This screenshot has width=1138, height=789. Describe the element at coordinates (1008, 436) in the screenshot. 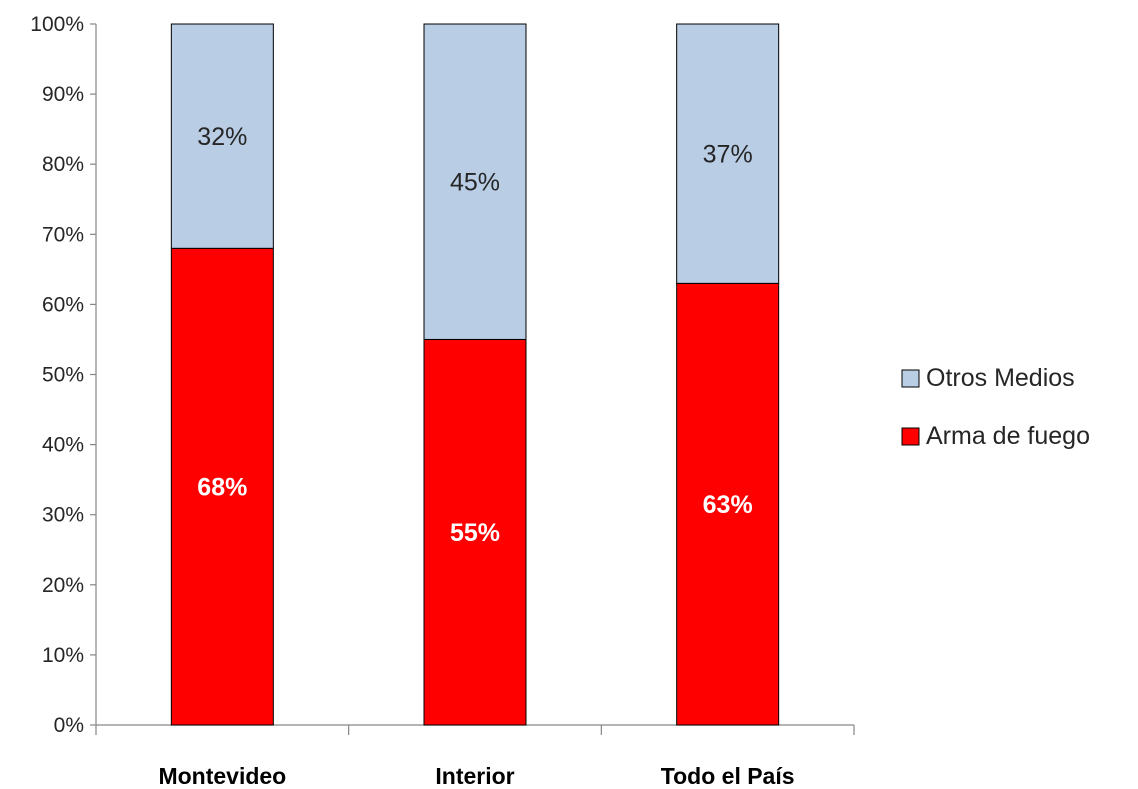

I see `legend-label: Arma de fuego` at that location.